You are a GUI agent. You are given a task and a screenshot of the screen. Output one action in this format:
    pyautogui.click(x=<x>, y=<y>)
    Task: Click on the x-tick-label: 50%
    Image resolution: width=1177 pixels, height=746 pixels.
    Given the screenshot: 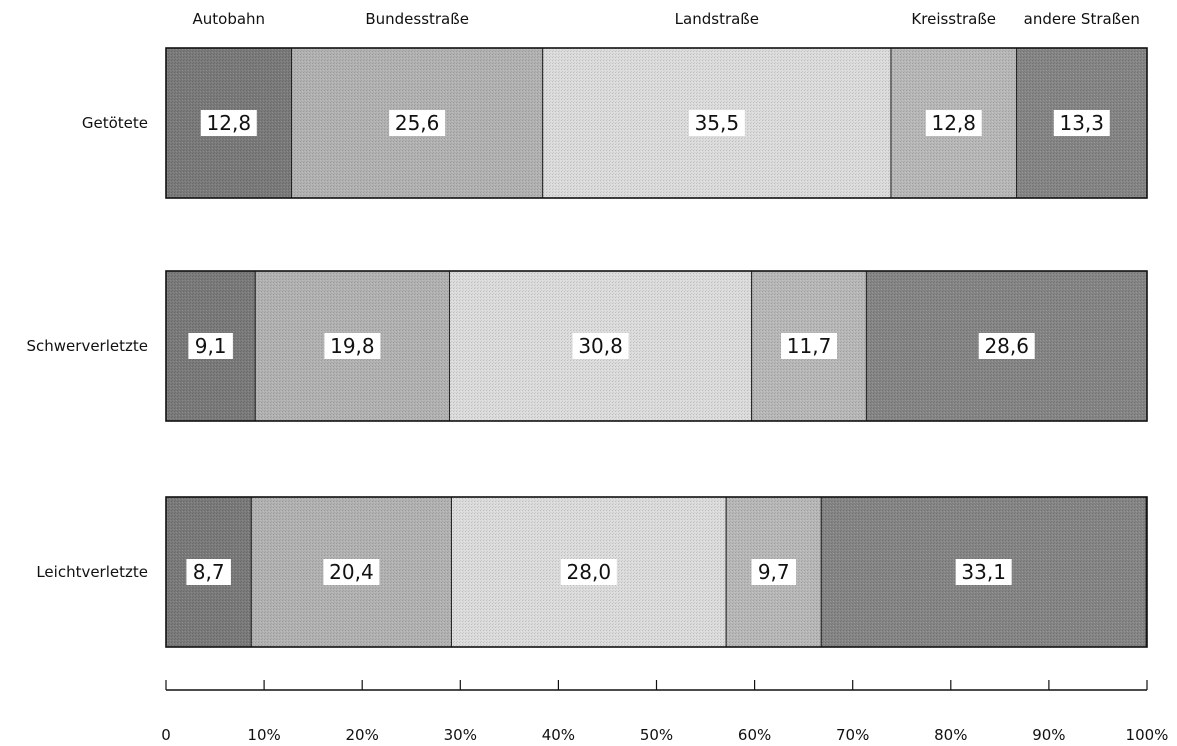 What is the action you would take?
    pyautogui.click(x=656, y=735)
    